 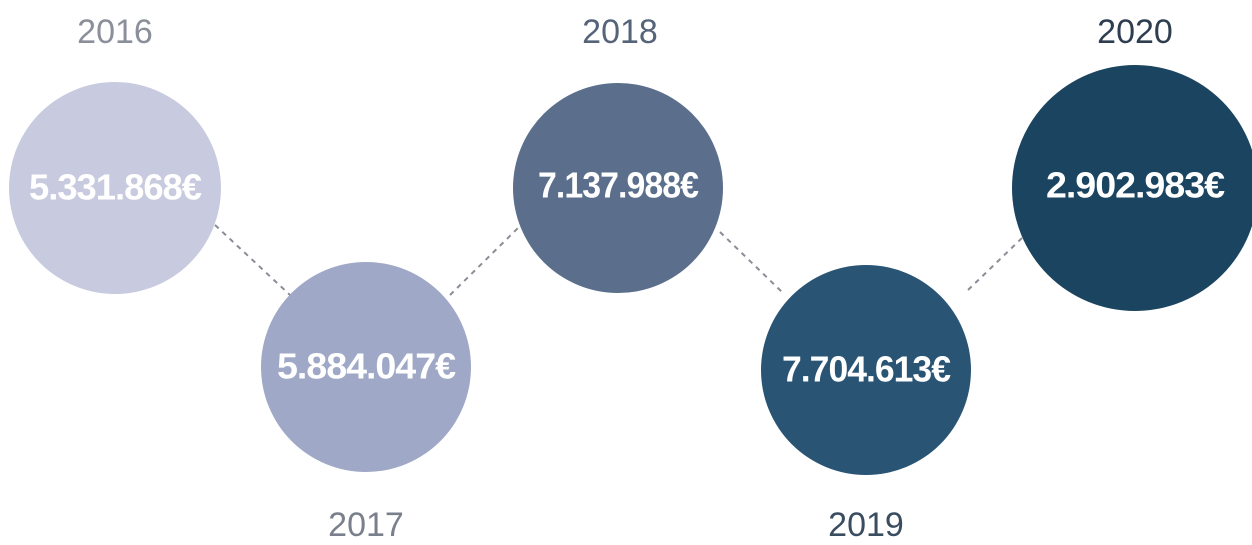 I want to click on year-label: 2016, so click(x=115, y=32).